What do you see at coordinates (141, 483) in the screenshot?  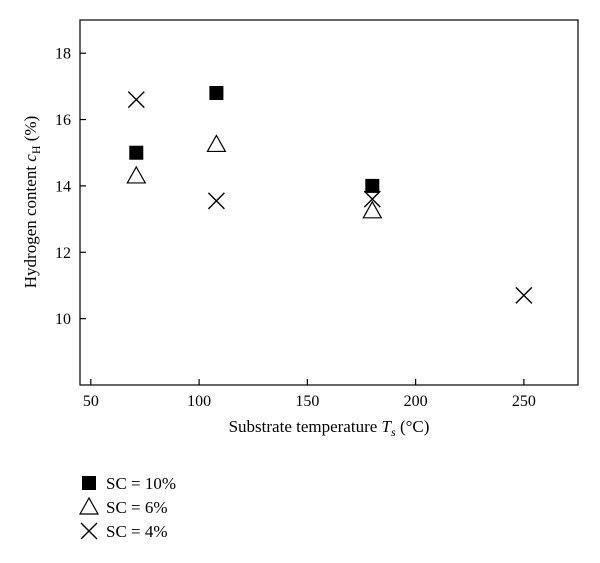 I see `legend-label: SC = 10%` at bounding box center [141, 483].